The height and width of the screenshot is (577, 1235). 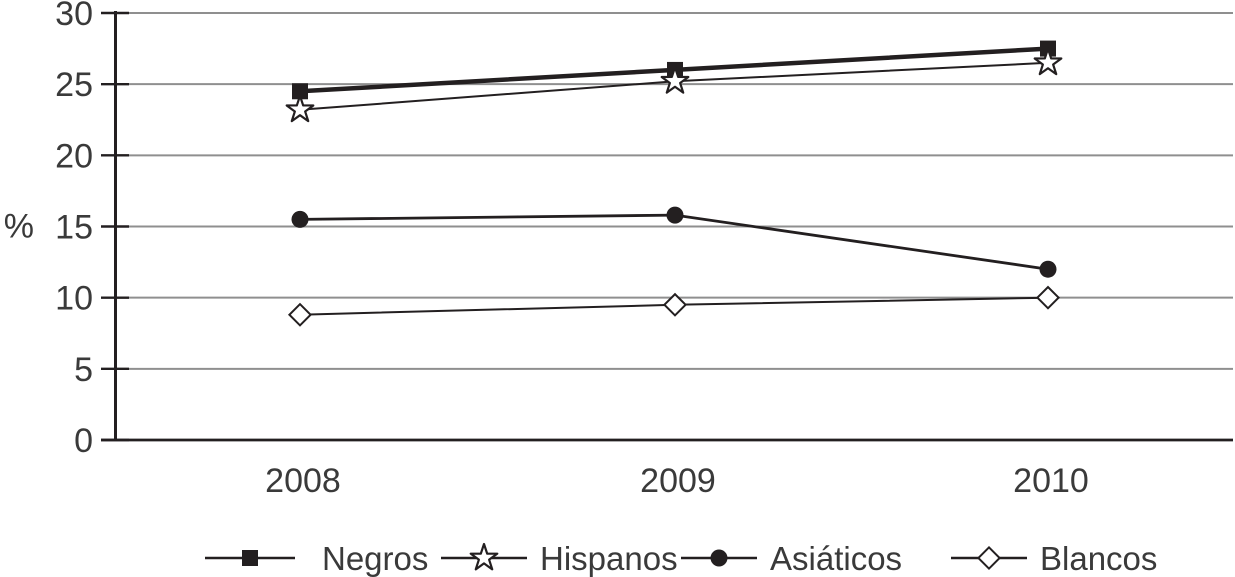 What do you see at coordinates (19, 227) in the screenshot?
I see `y-axis-label: %` at bounding box center [19, 227].